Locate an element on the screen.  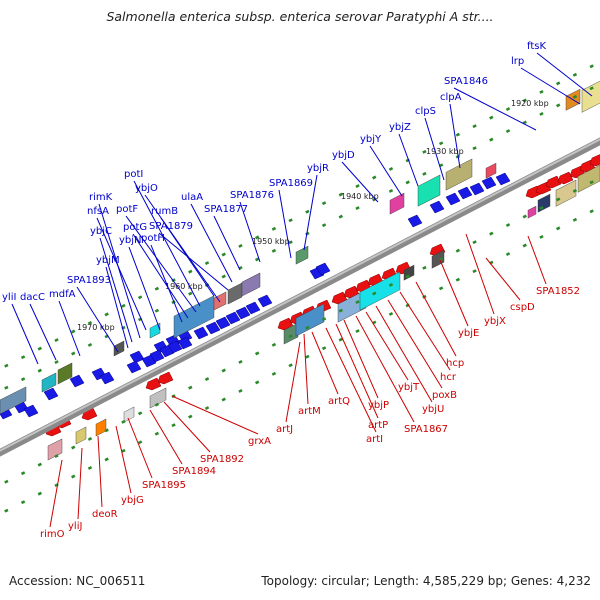
kbp-marker: 1920 kbp is located at coordinates (530, 103).